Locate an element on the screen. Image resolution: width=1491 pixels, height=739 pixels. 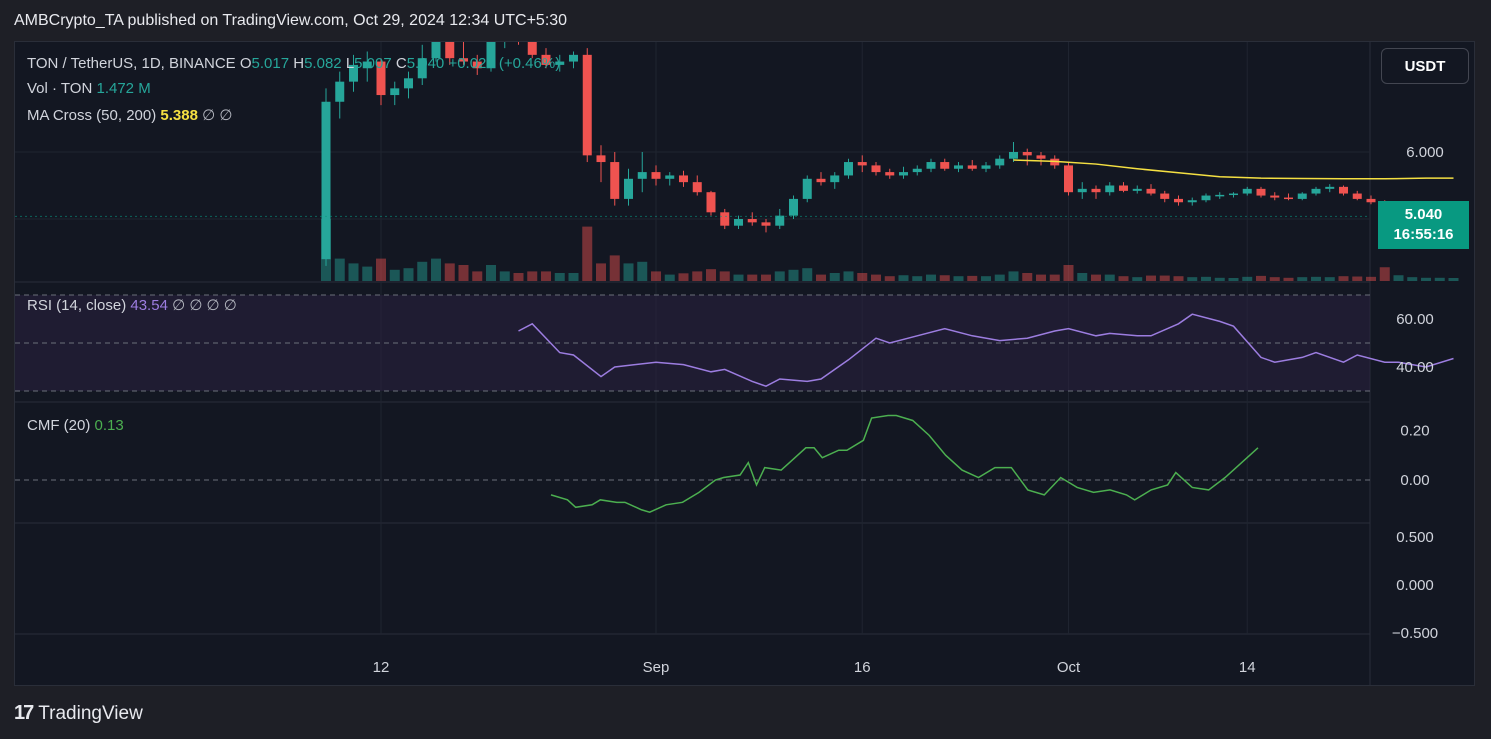
low-value: 5.007 is located at coordinates (373, 63).